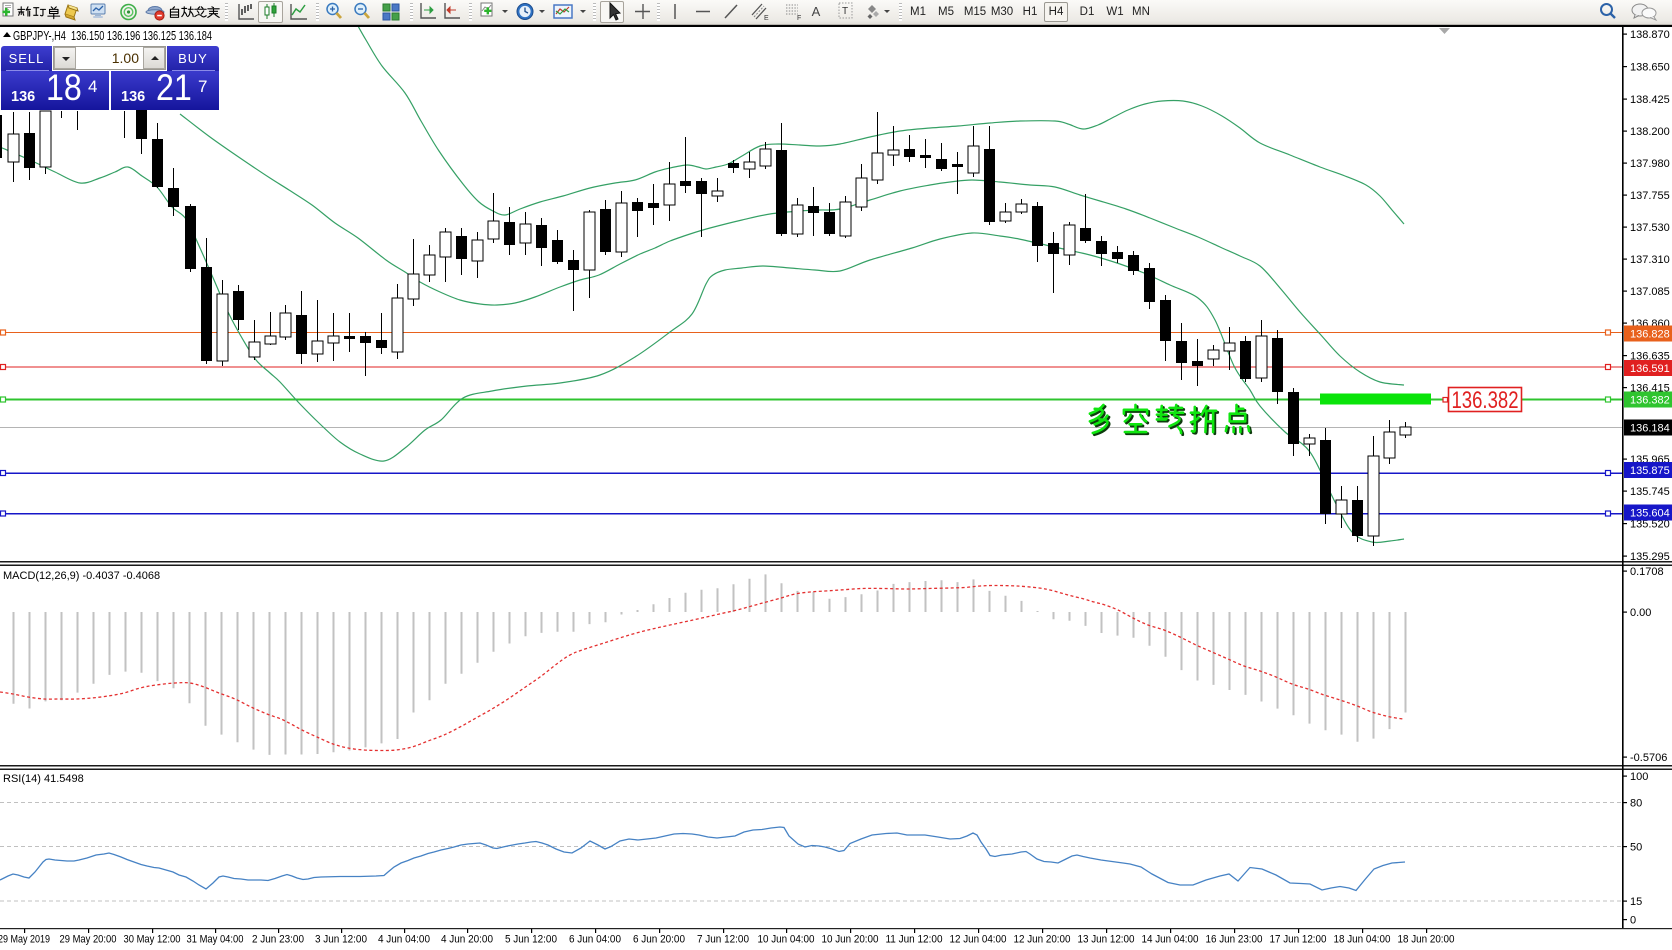 Image resolution: width=1672 pixels, height=950 pixels. Describe the element at coordinates (531, 940) in the screenshot. I see `svg-text: 5 Jun 12:00` at that location.